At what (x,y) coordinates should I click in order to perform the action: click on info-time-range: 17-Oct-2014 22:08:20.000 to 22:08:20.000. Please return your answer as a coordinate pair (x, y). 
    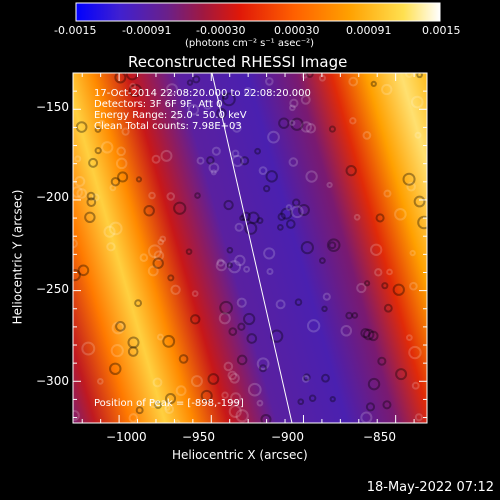
    Looking at the image, I should click on (202, 93).